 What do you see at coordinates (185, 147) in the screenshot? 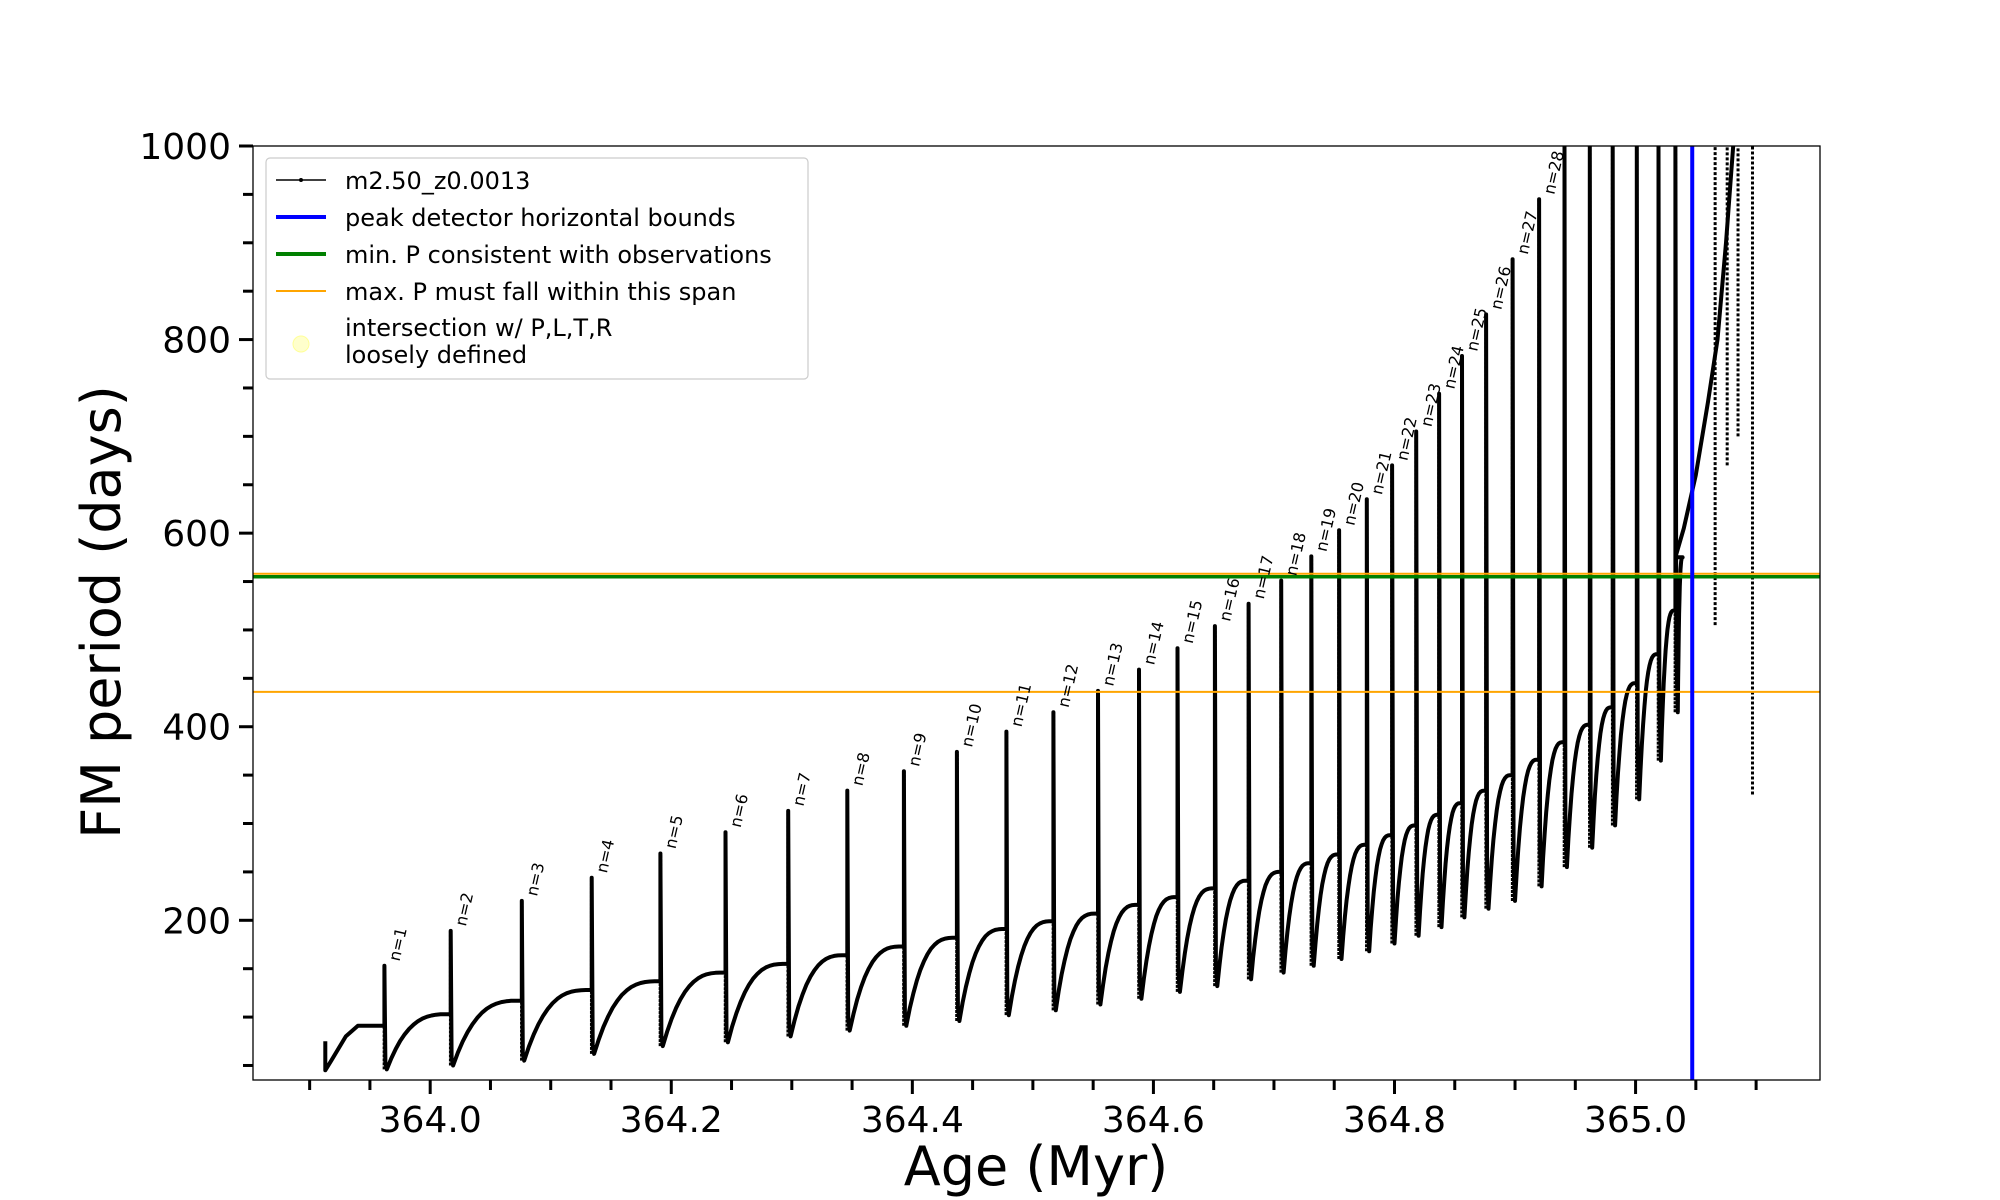
I see `y-tick-label: 1000` at bounding box center [185, 147].